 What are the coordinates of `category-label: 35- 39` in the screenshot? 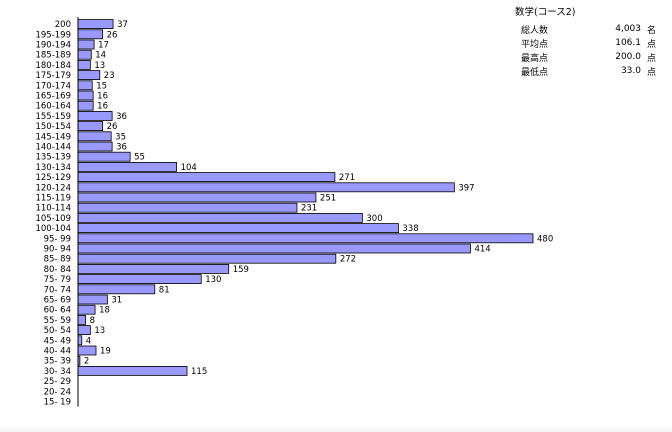 It's located at (57, 362).